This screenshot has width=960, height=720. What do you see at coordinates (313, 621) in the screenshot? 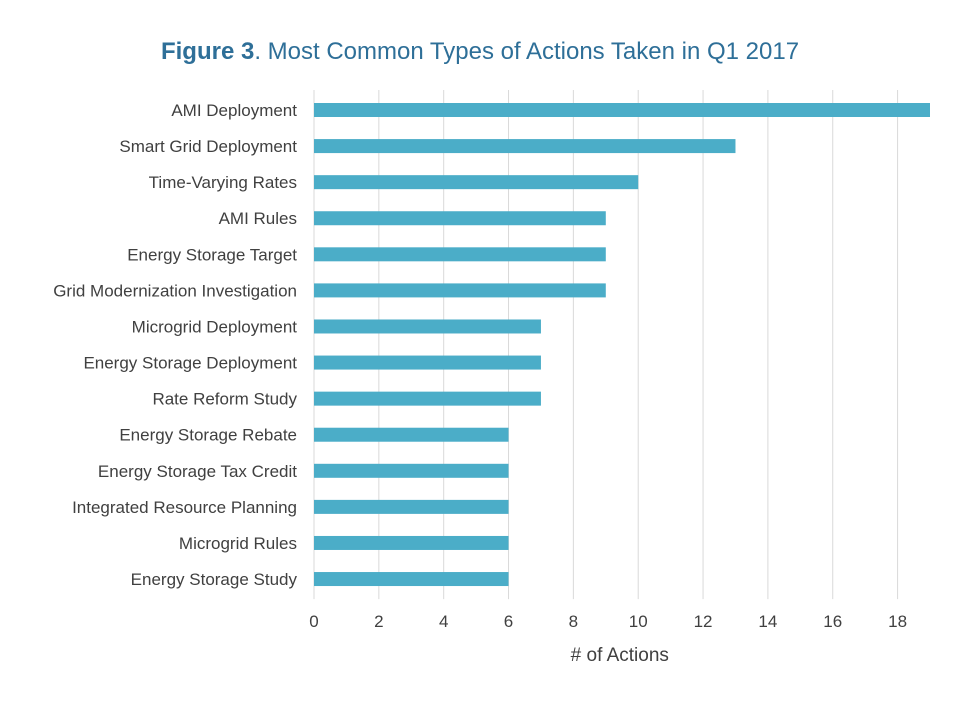
I see `x-tick-label: 0` at bounding box center [313, 621].